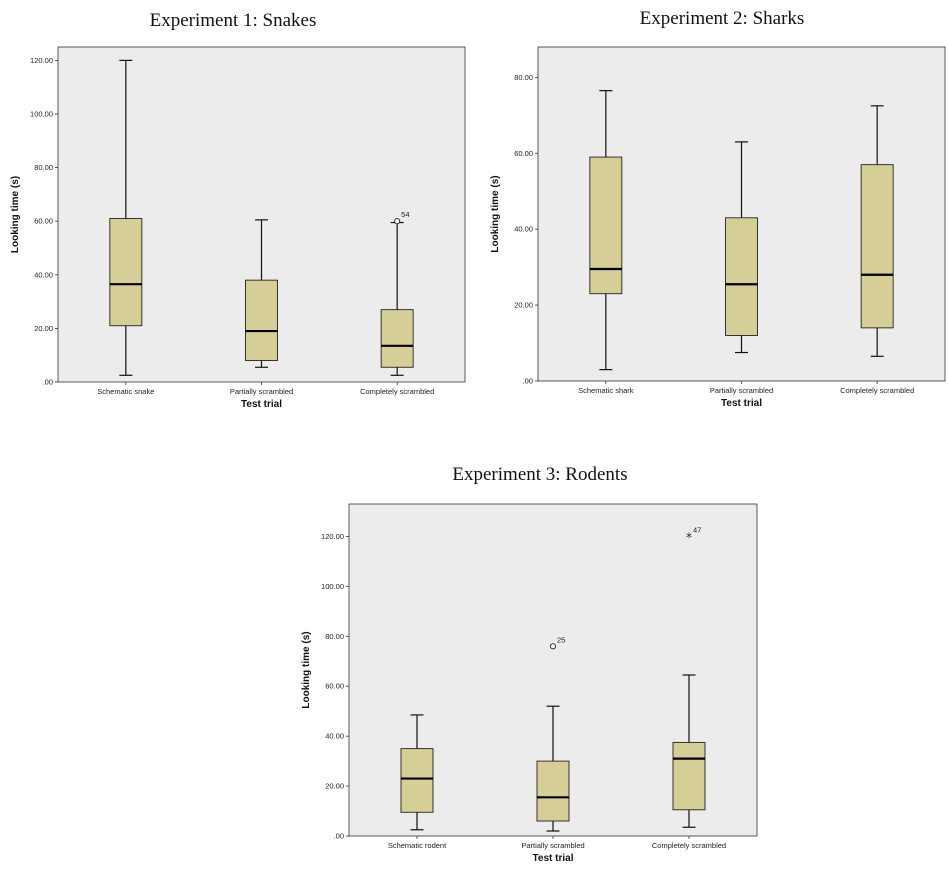 The height and width of the screenshot is (872, 948). I want to click on outlier-label: 47, so click(697, 529).